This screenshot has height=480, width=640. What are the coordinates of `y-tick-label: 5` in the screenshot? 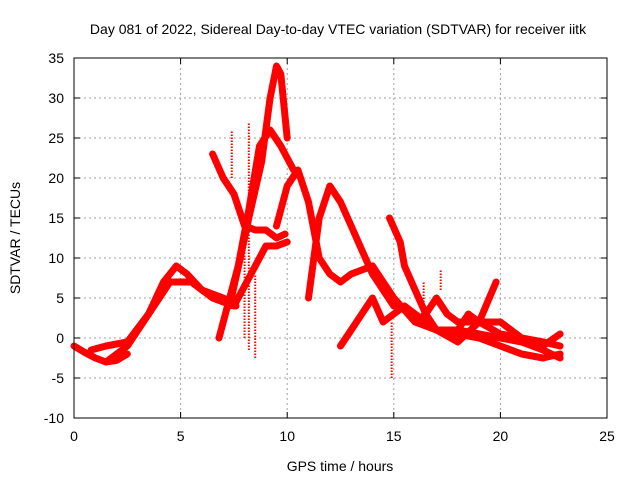 It's located at (60, 298).